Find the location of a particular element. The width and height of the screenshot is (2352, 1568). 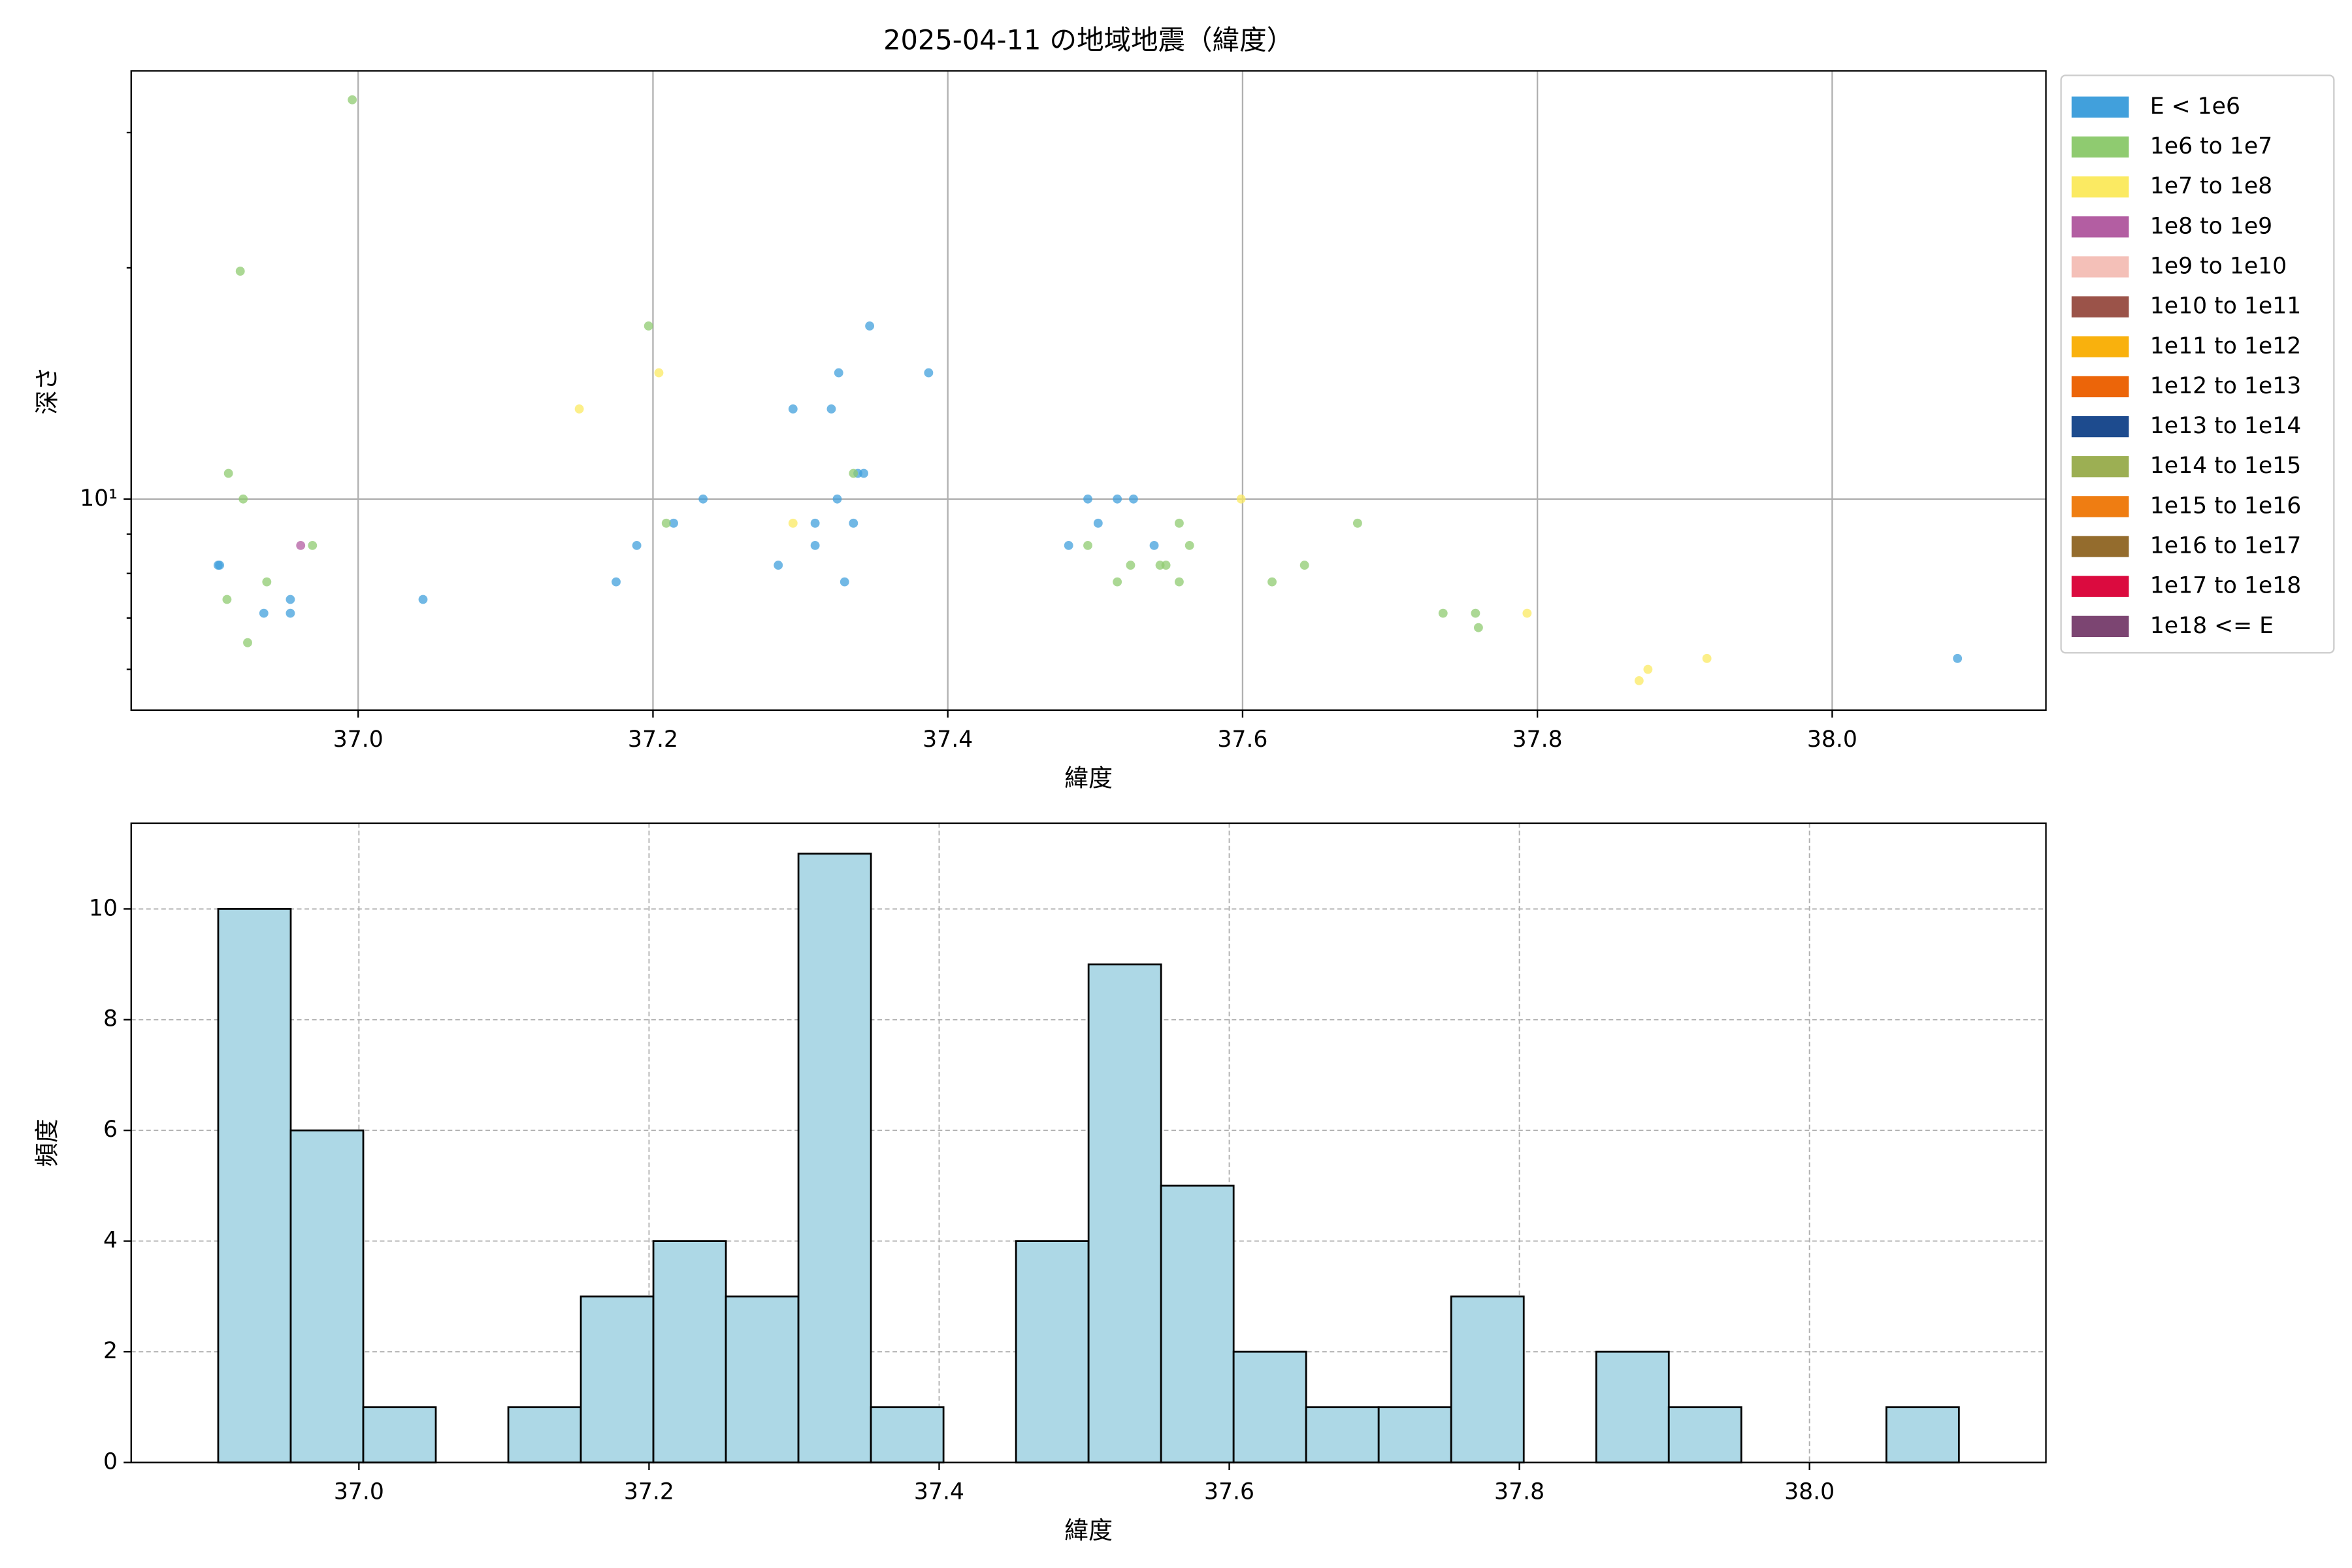

legend-label: 1e8 to 1e9 is located at coordinates (2211, 226).